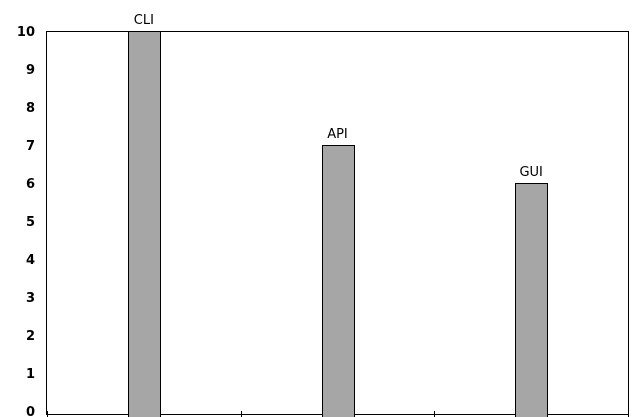 The image size is (635, 417). I want to click on data-label: CLI, so click(144, 20).